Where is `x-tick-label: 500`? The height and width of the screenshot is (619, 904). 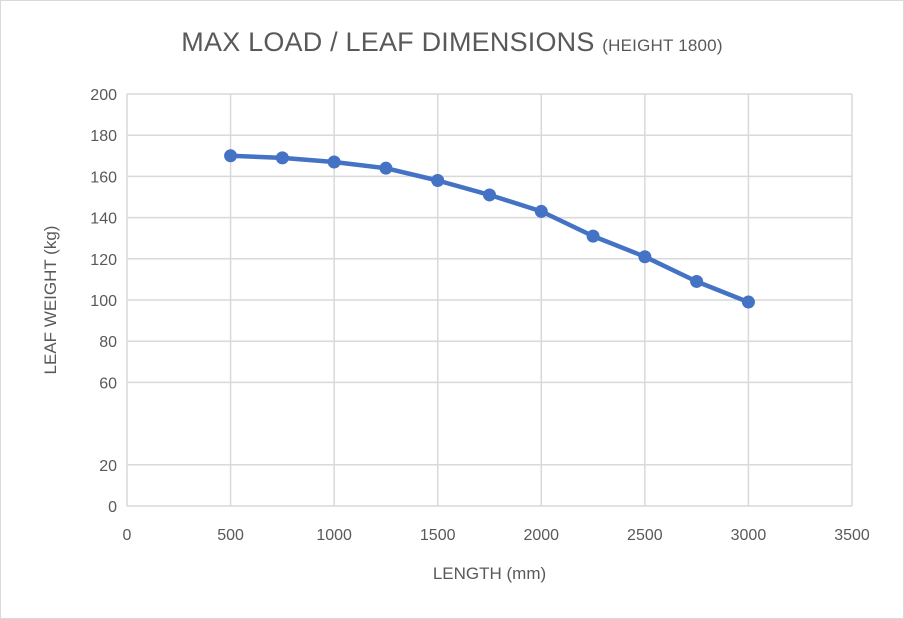
x-tick-label: 500 is located at coordinates (230, 535).